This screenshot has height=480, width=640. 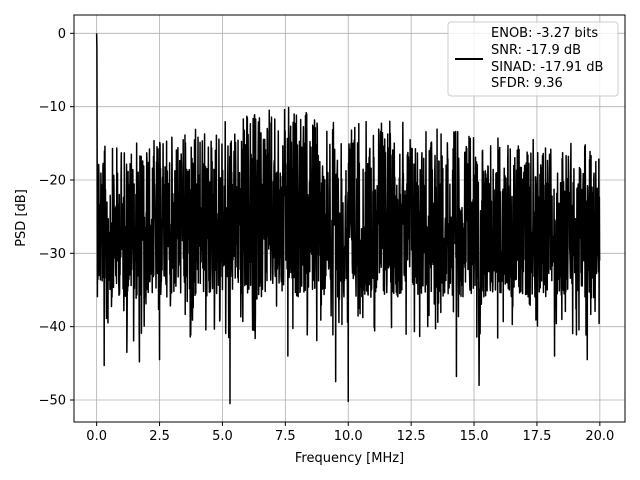 I want to click on legend-text-sfdr: SFDR: 9.36, so click(x=527, y=83).